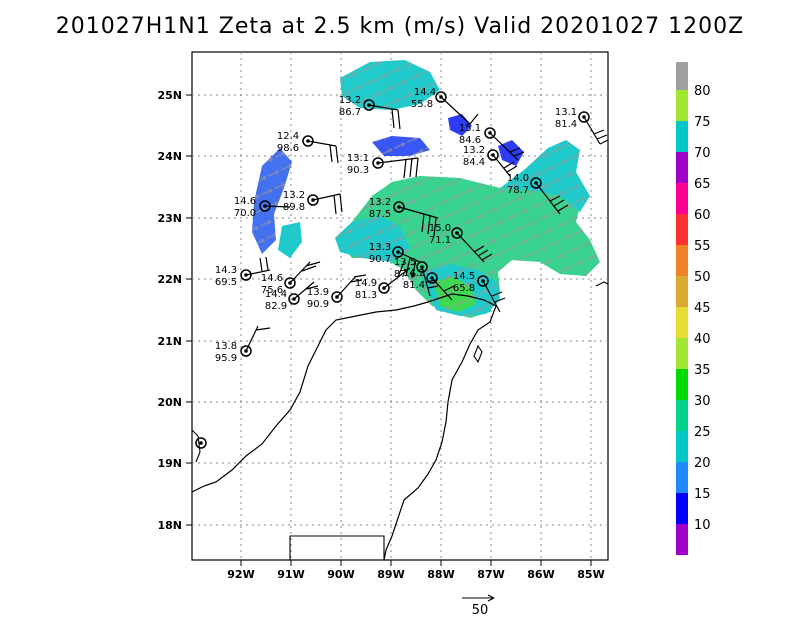  I want to click on arrow-head-icon, so click(491, 598).